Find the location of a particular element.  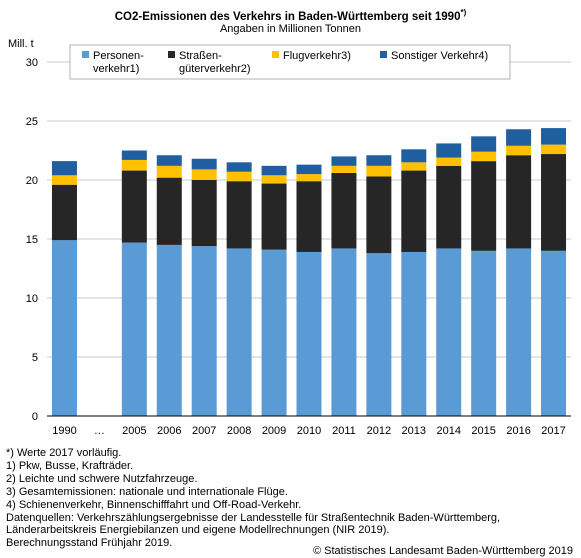

y-tick-label: 10 is located at coordinates (32, 299).